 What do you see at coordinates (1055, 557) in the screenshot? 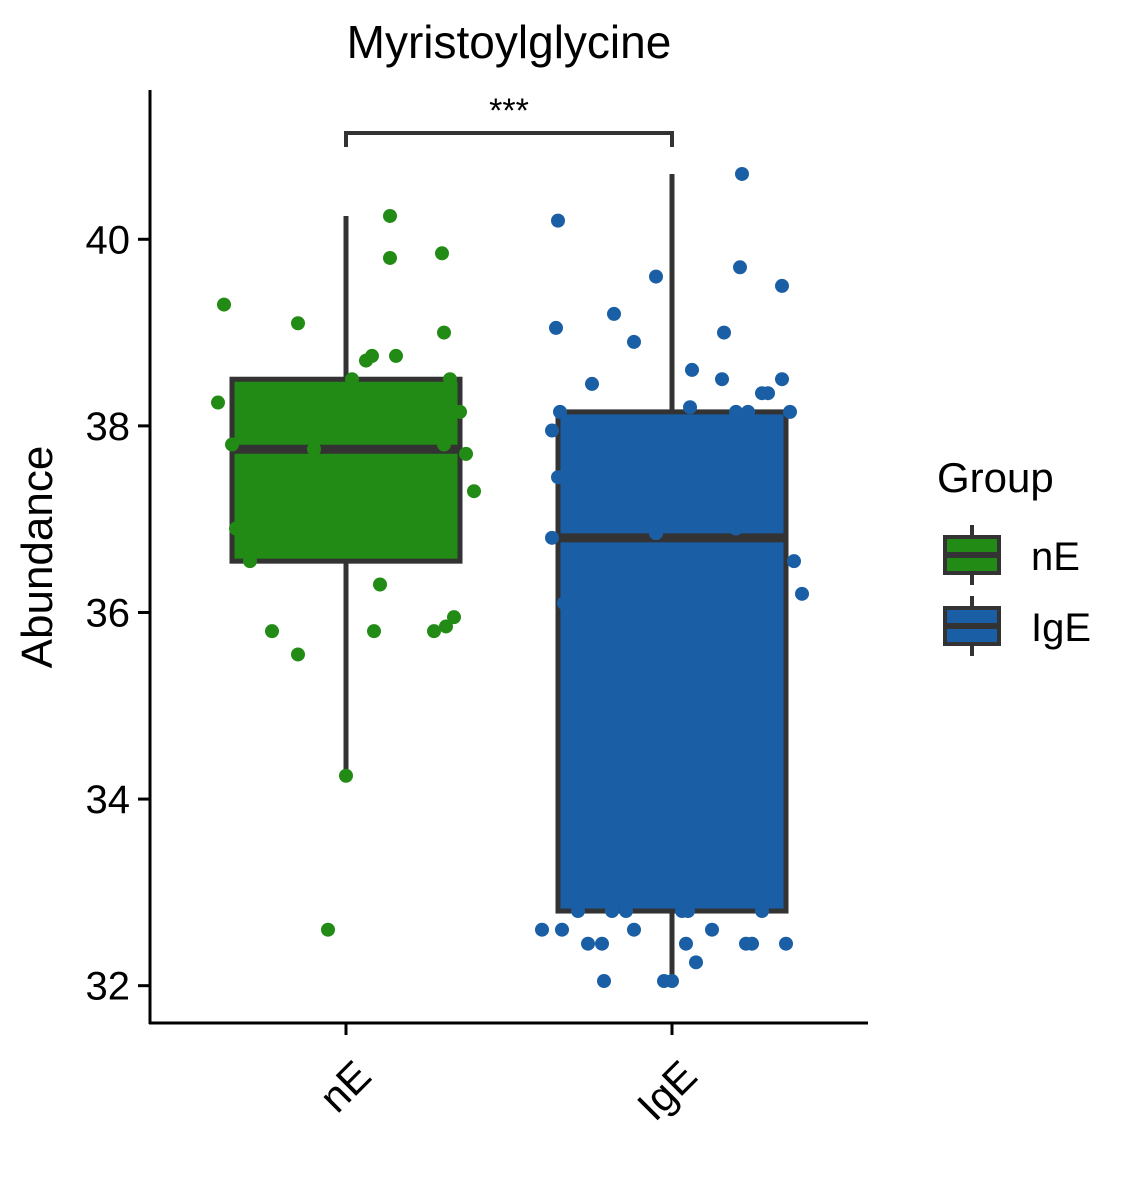
I see `legend-label-ne: nE` at bounding box center [1055, 557].